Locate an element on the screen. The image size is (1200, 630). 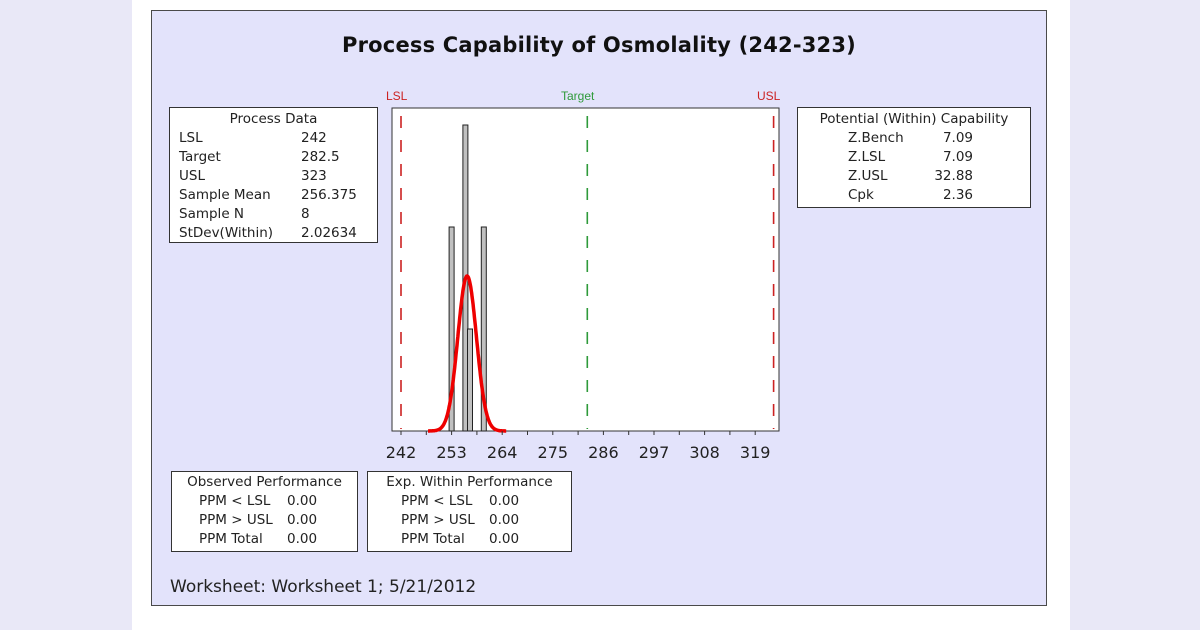
worksheet-footer: Worksheet: Worksheet 1; 5/21/2012 is located at coordinates (323, 587).